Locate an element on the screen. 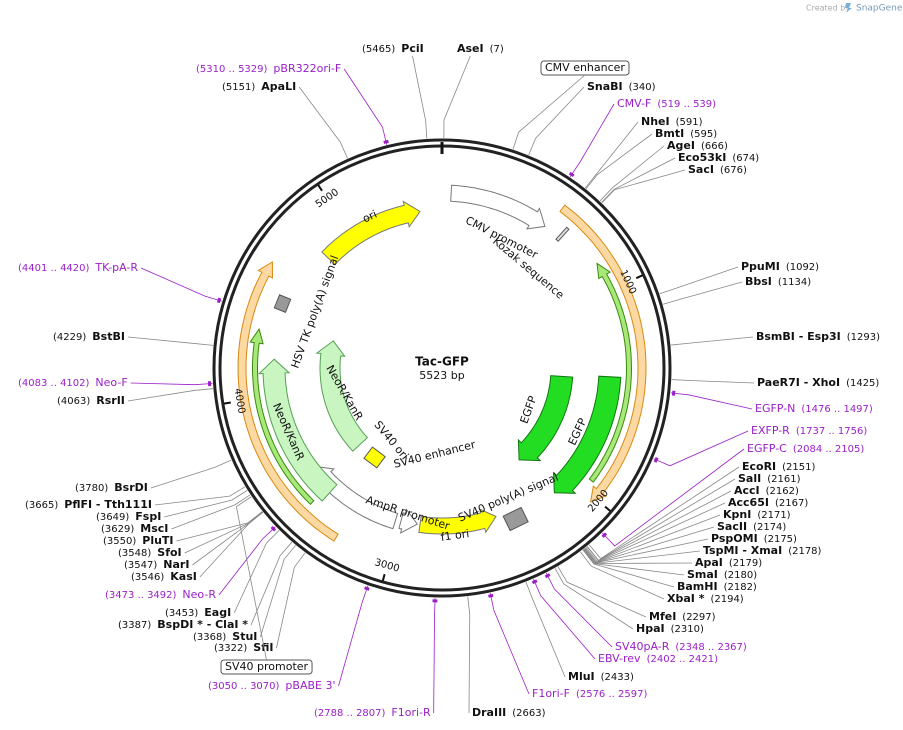 Image resolution: width=903 pixels, height=730 pixels. boxed-feature-label: CMV enhancer is located at coordinates (585, 67).